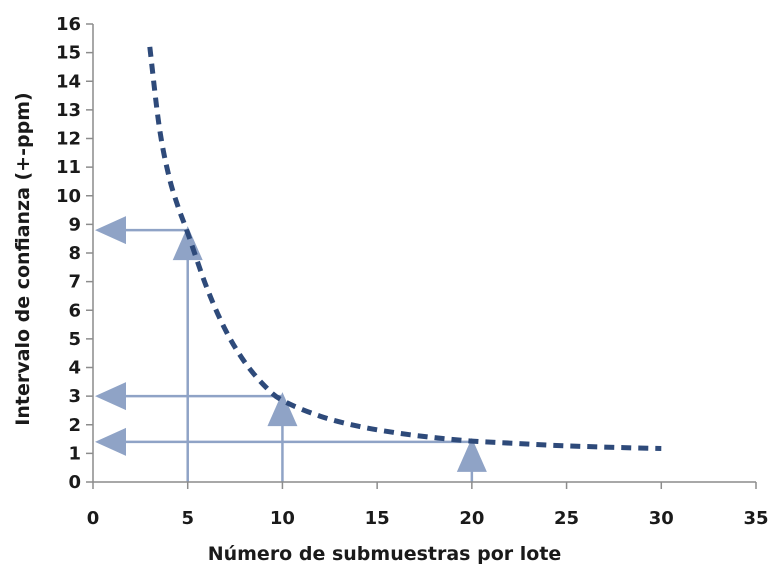  I want to click on x-axis-title: Número de submuestras por lote, so click(385, 554).